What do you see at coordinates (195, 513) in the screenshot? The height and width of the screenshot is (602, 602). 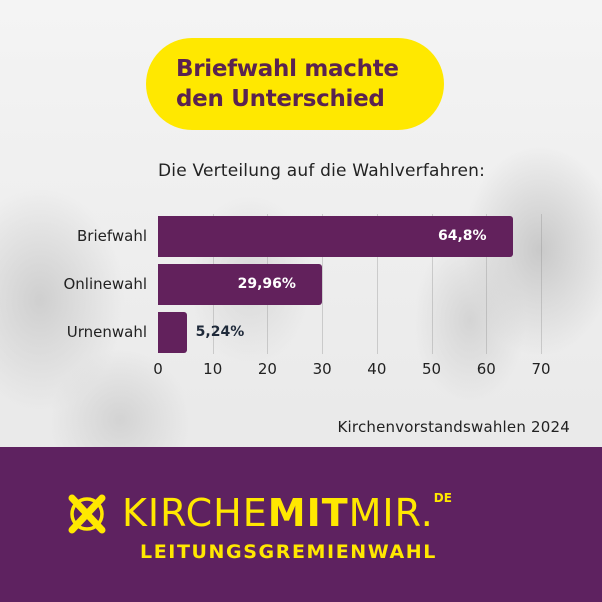 I see `brand-kirche: KIRCHE` at bounding box center [195, 513].